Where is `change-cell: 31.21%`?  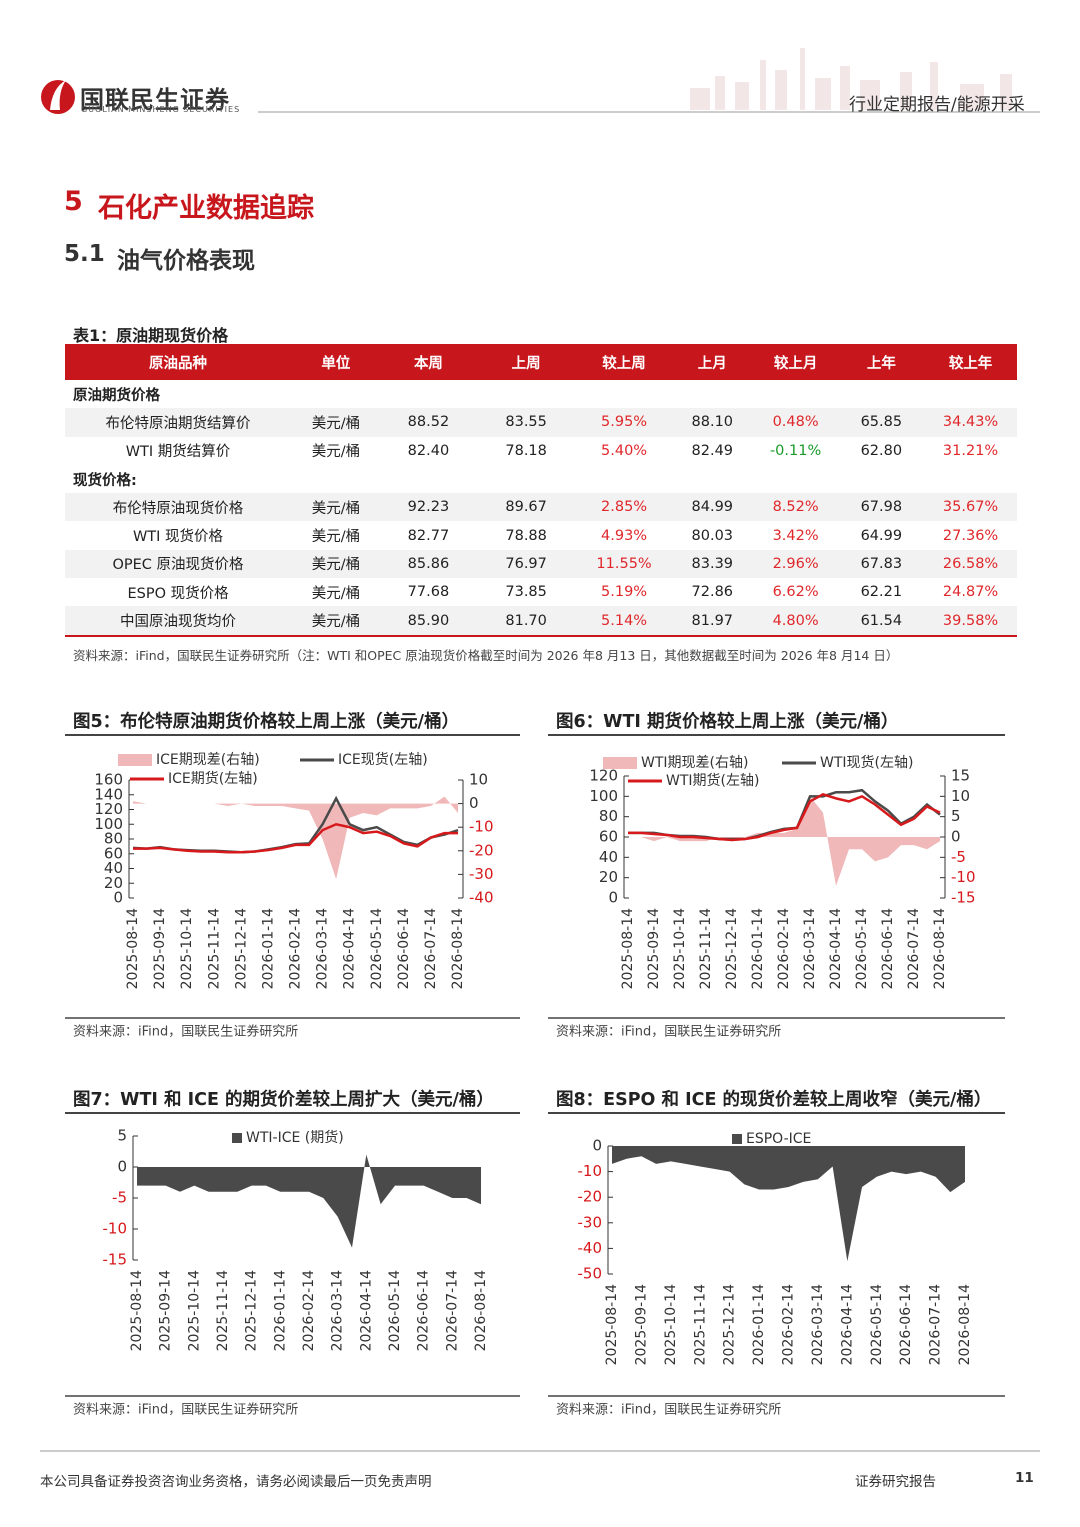
change-cell: 31.21% is located at coordinates (970, 450).